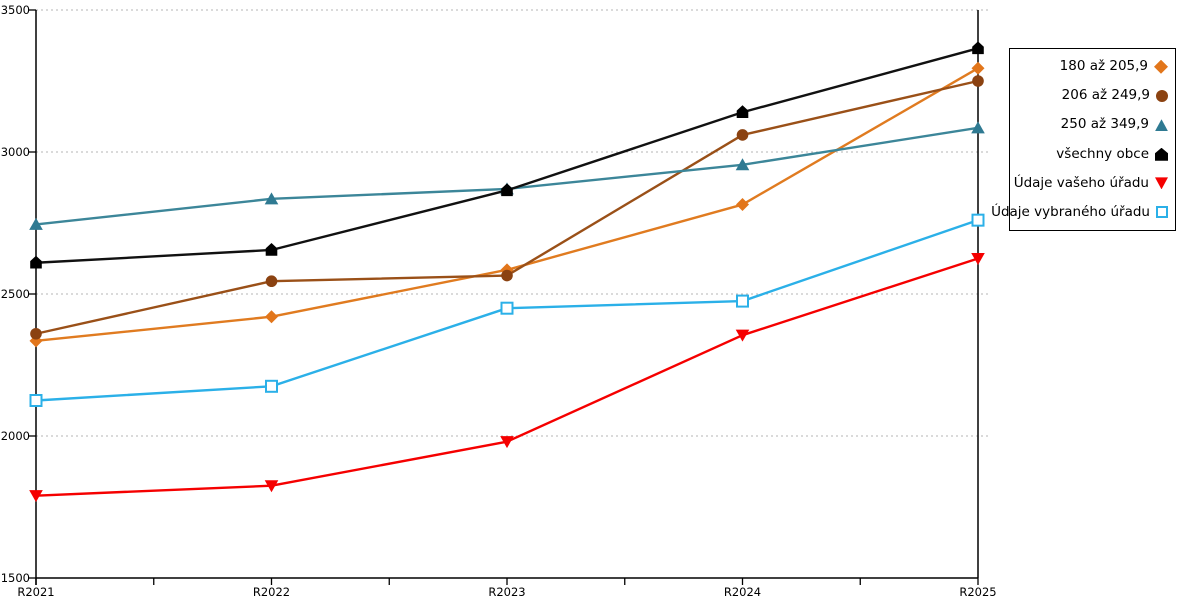  What do you see at coordinates (35, 592) in the screenshot?
I see `x-tick-label: R2021` at bounding box center [35, 592].